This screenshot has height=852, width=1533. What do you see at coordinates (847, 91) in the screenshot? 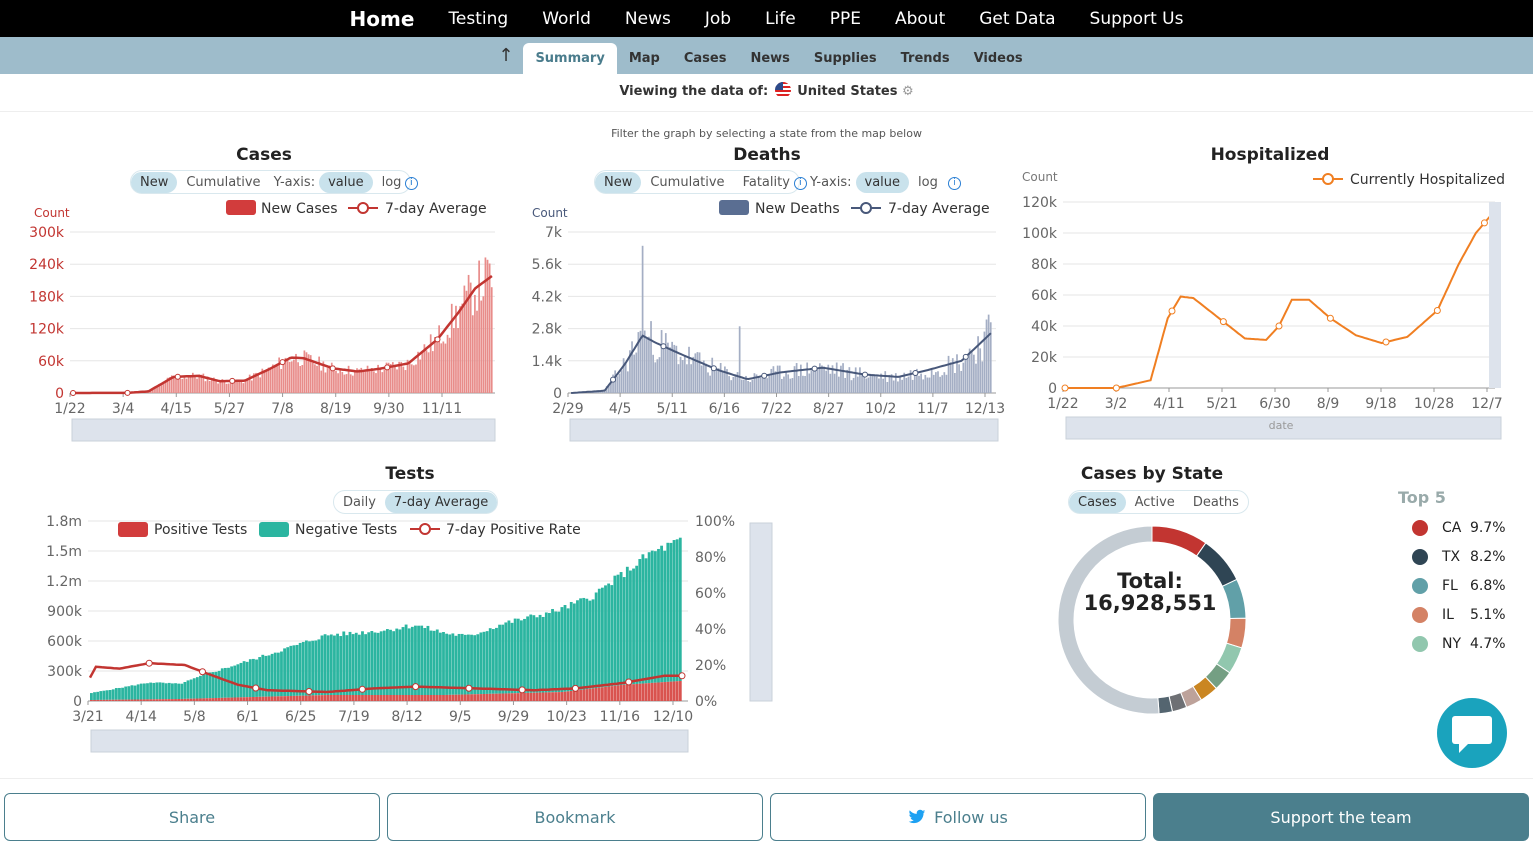
I see `viewing-country-name: United States` at bounding box center [847, 91].